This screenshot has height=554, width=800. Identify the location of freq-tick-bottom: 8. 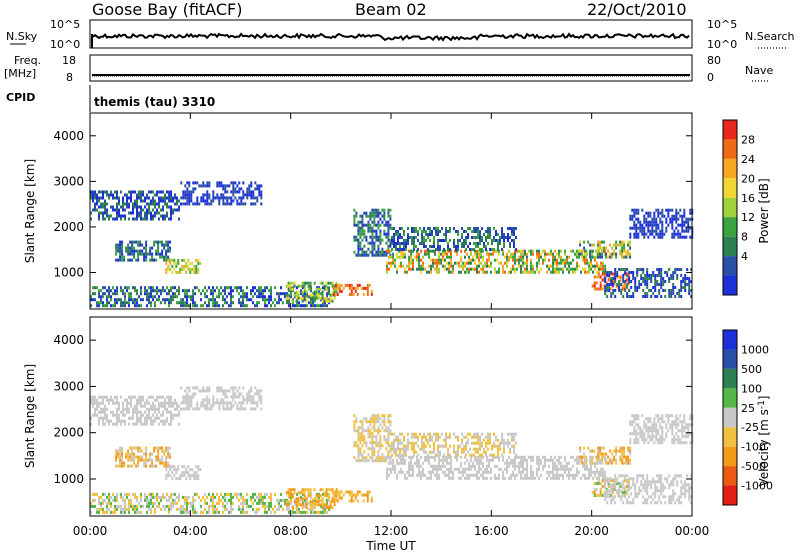
(69, 77).